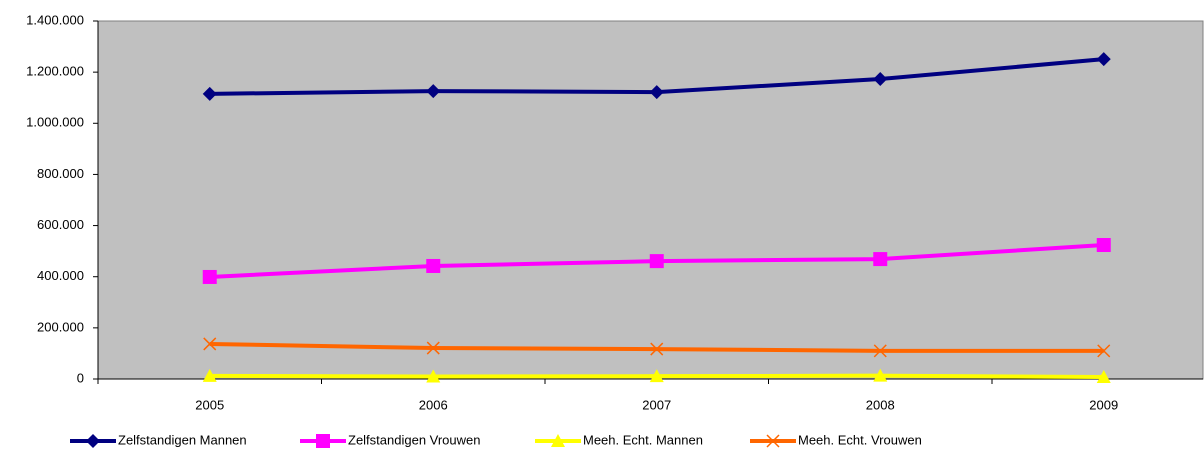 The height and width of the screenshot is (452, 1204). Describe the element at coordinates (880, 404) in the screenshot. I see `x-tick-label: 2008` at that location.